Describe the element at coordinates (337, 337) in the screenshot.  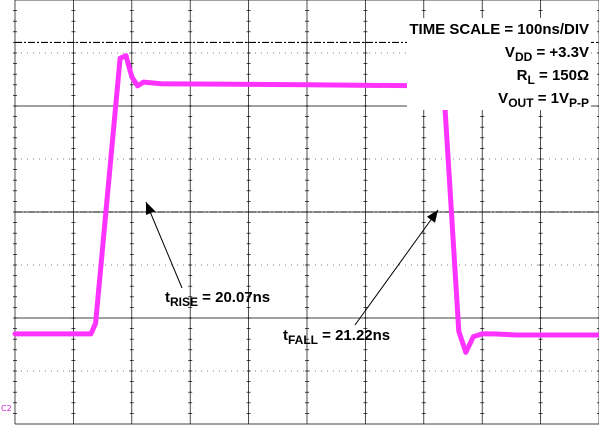
I see `fall-time-annotation: tFALL = 21.22ns` at that location.